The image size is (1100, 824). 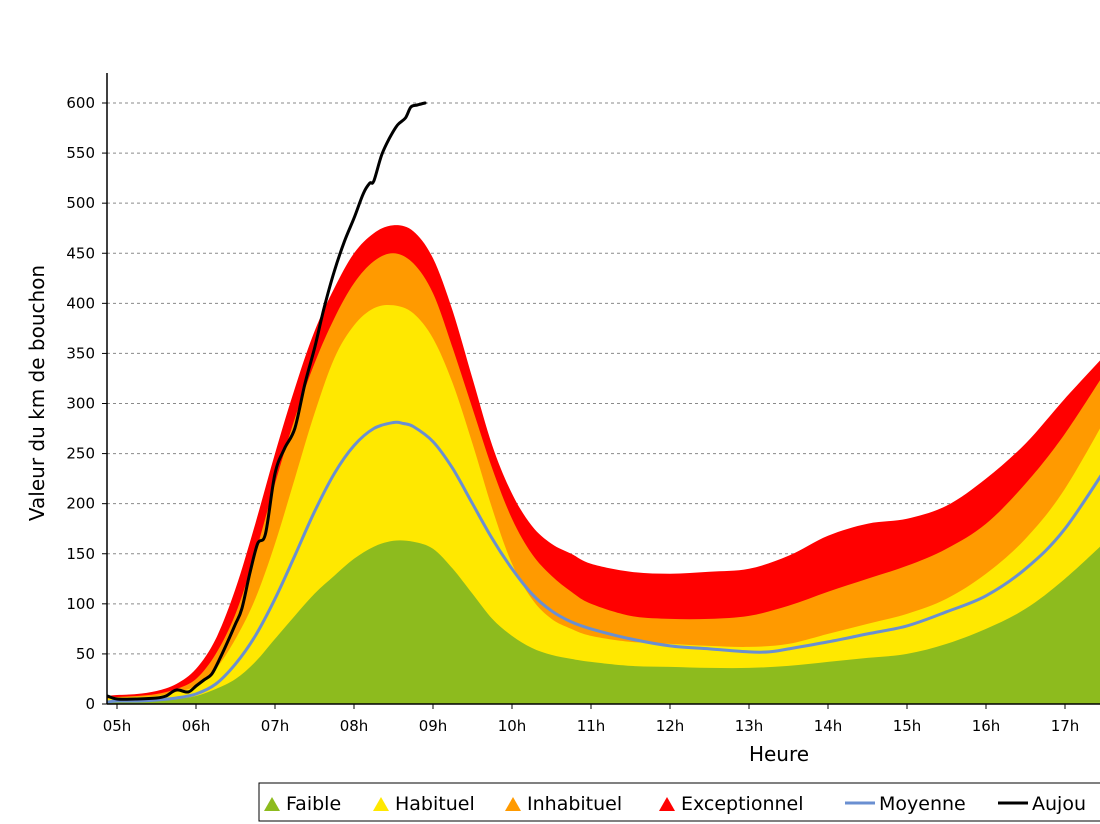 What do you see at coordinates (80, 404) in the screenshot?
I see `y-tick-label: 300` at bounding box center [80, 404].